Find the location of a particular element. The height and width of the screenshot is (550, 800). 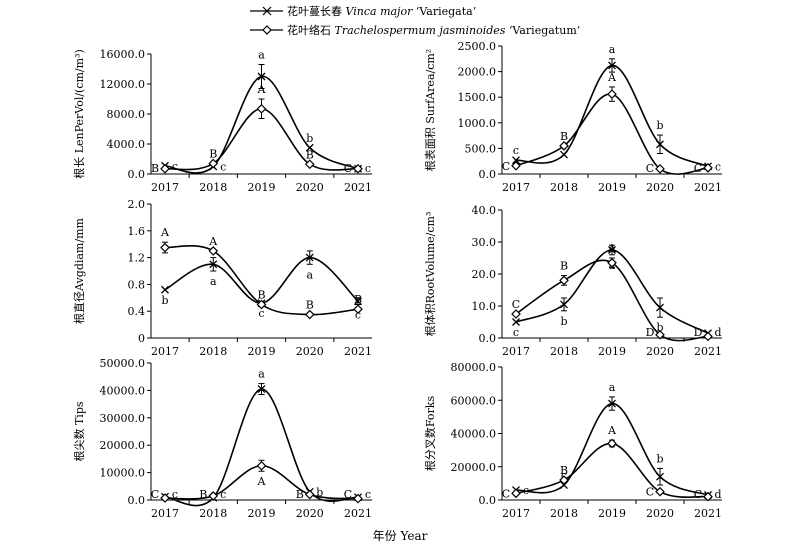

y-tick-label: 0.8 is located at coordinates (137, 284).